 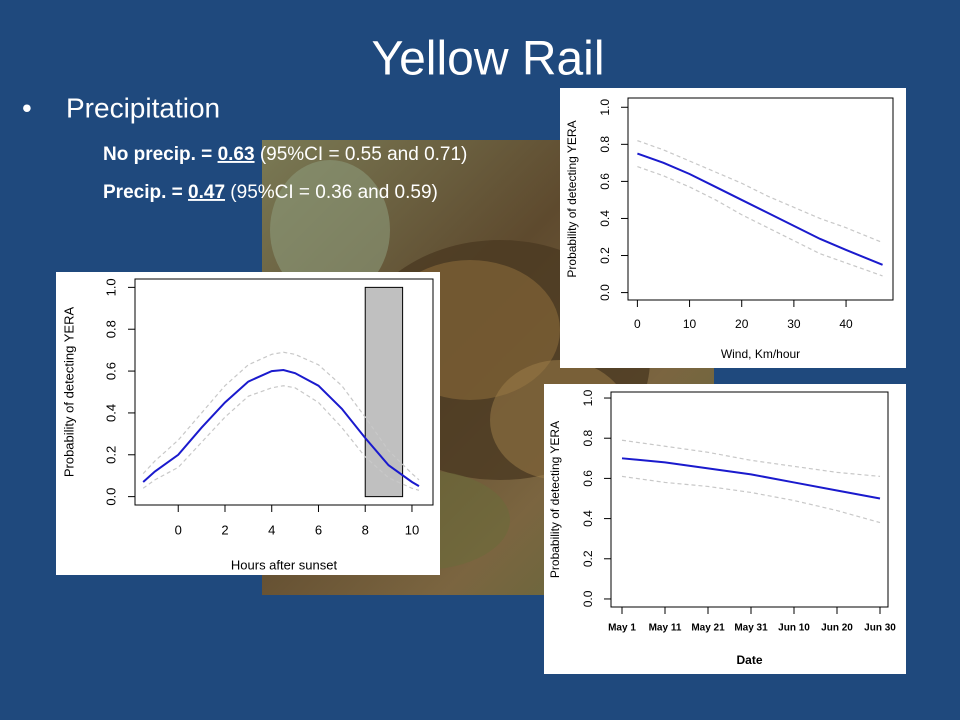 What do you see at coordinates (665, 628) in the screenshot?
I see `x-tick-label: May 11` at bounding box center [665, 628].